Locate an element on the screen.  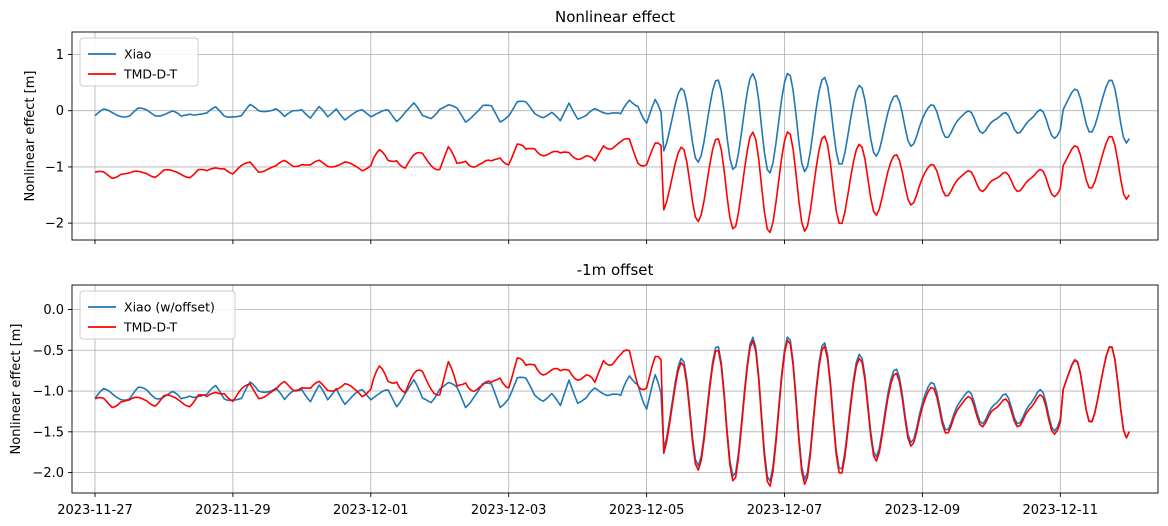
chart-title: -1m offset is located at coordinates (615, 270).